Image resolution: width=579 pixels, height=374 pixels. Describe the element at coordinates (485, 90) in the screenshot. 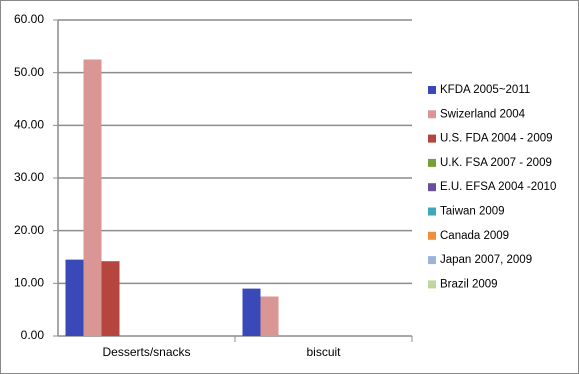

I see `legend-label: KFDA 2005~2011` at that location.